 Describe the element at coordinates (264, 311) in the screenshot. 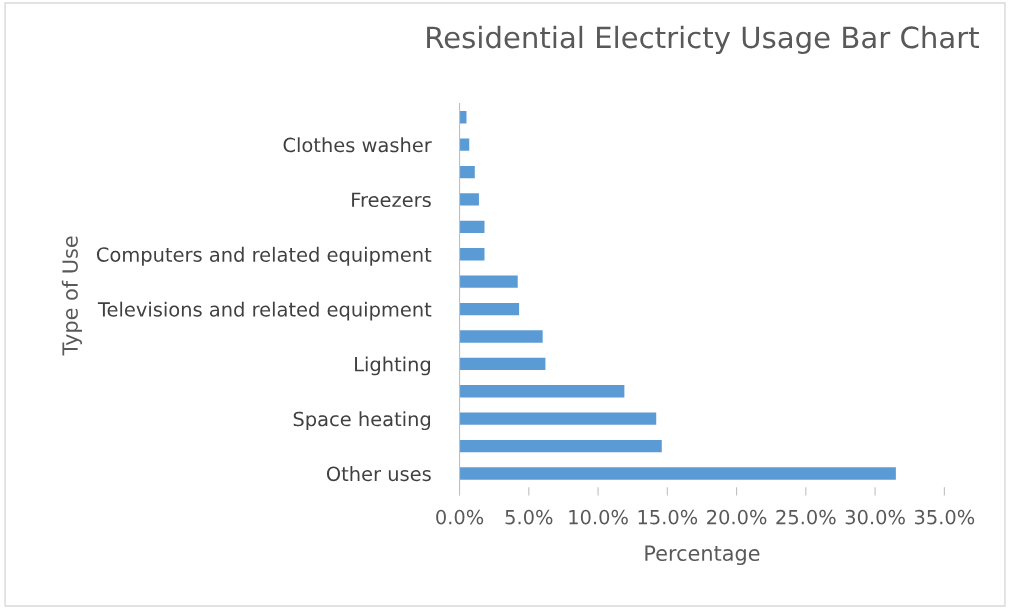

I see `y-tick-label: Televisions and related equipment` at that location.